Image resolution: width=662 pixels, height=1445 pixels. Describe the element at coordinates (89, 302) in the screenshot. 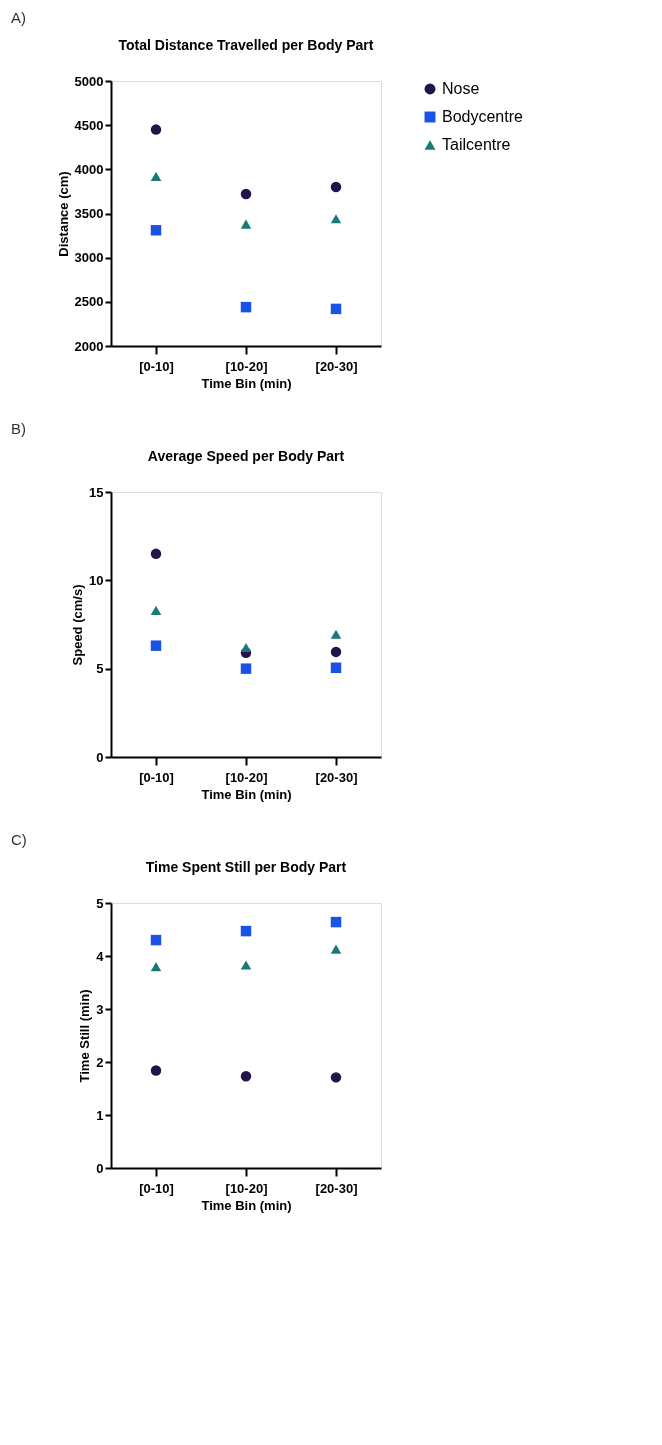

I see `y-tick-label: 2500` at that location.